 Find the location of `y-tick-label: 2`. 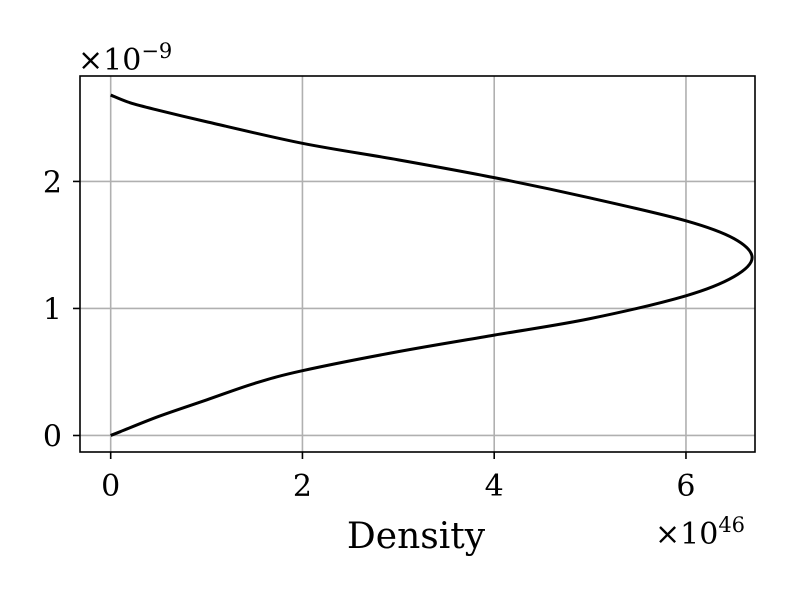

y-tick-label: 2 is located at coordinates (52, 182).